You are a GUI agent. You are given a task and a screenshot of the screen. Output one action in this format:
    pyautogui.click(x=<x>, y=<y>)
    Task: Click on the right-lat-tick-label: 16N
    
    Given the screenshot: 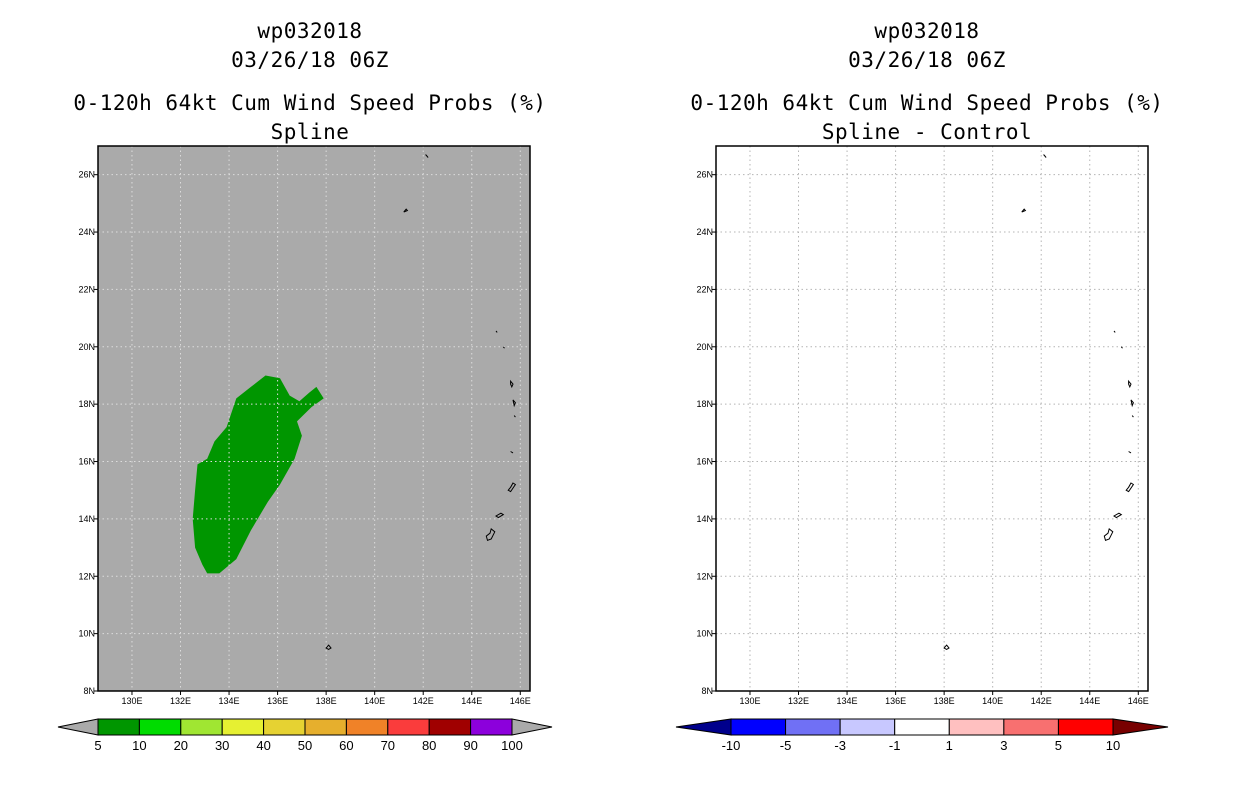 What is the action you would take?
    pyautogui.click(x=704, y=462)
    